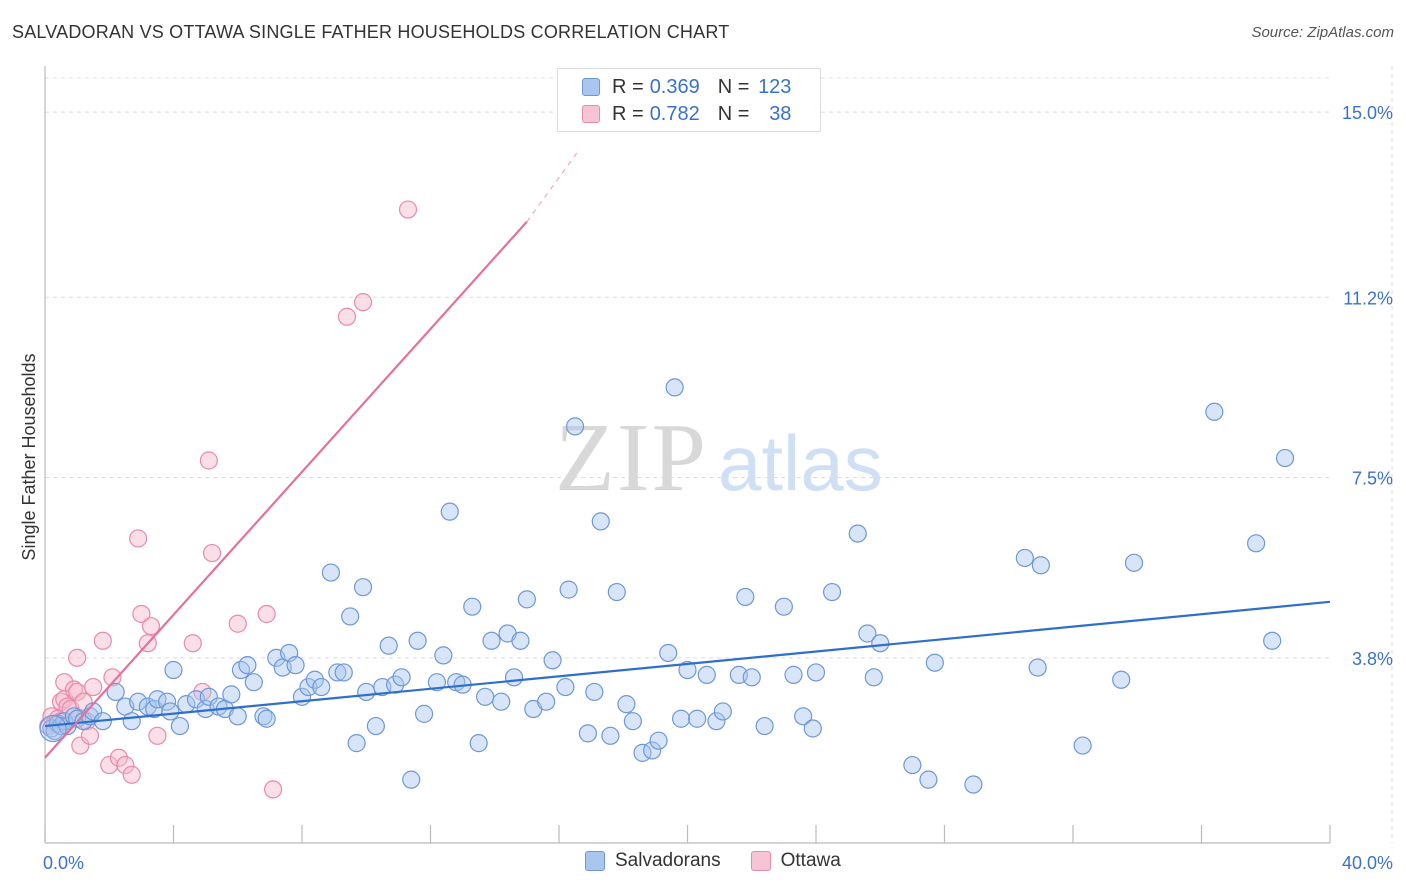 The width and height of the screenshot is (1406, 892). I want to click on legend-row-ottawa: R = 0.782 N = 38, so click(686, 114).